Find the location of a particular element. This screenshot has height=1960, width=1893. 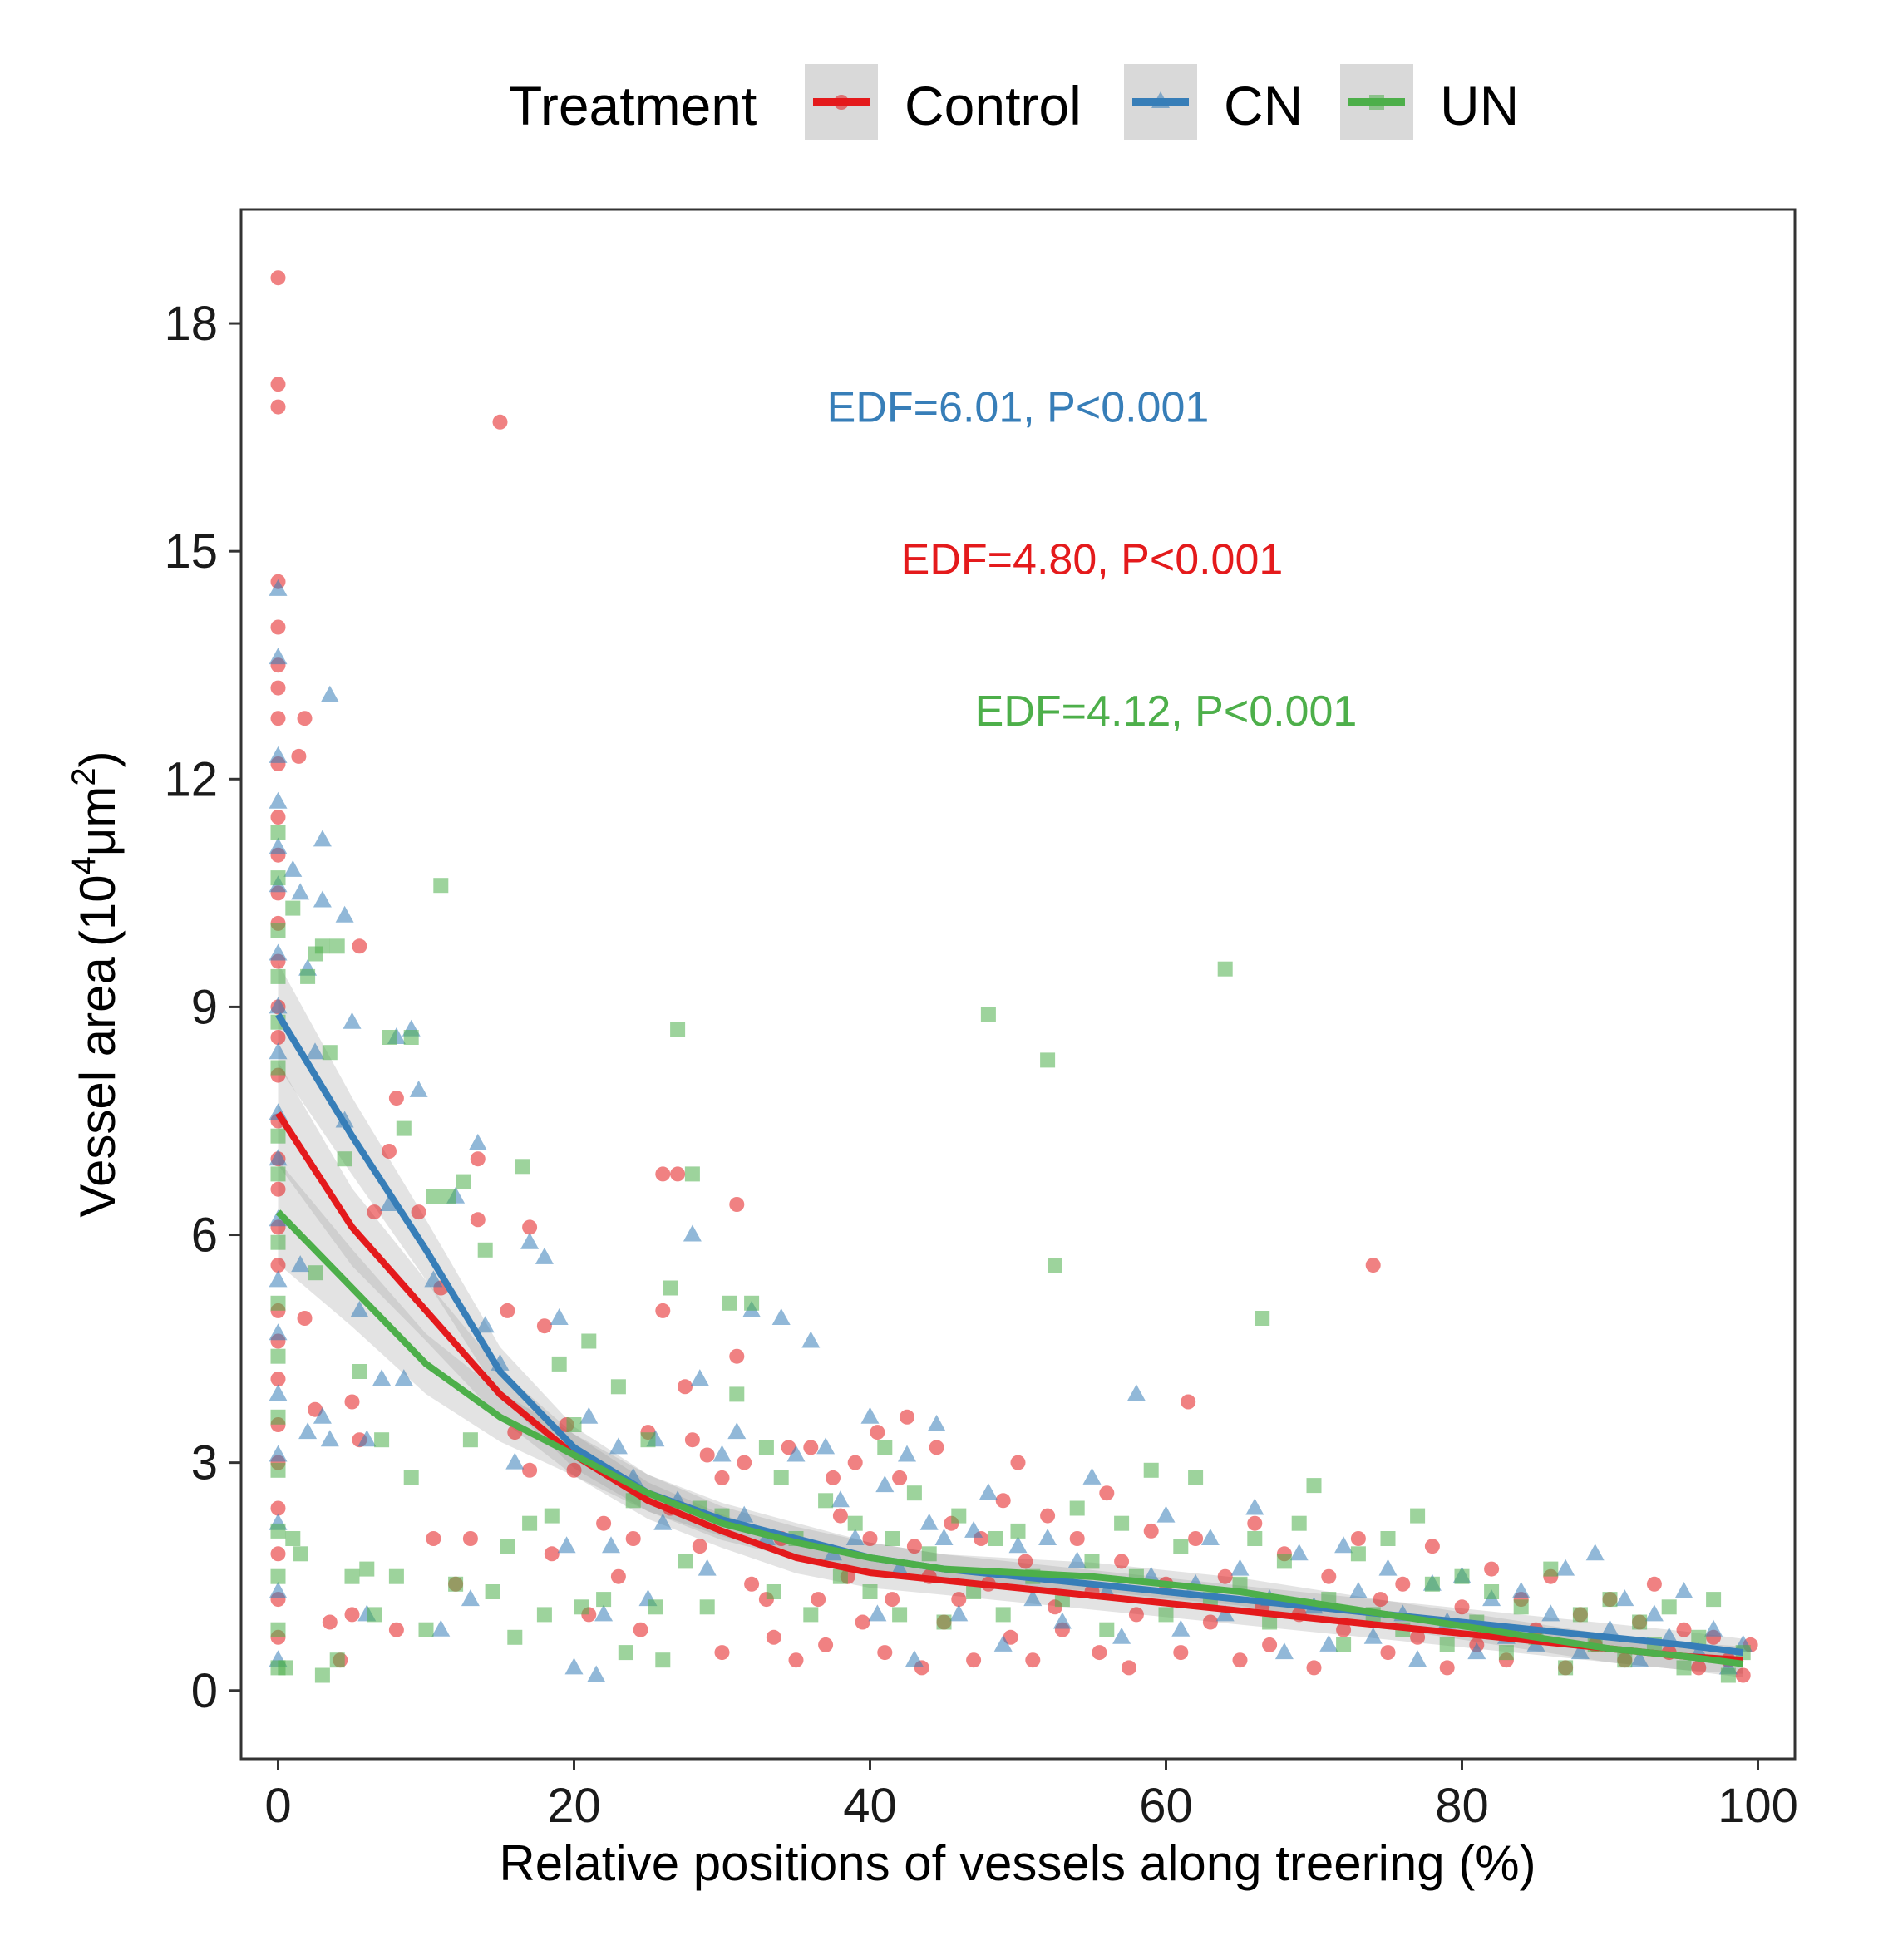

legend-label-un: UN is located at coordinates (1480, 106).